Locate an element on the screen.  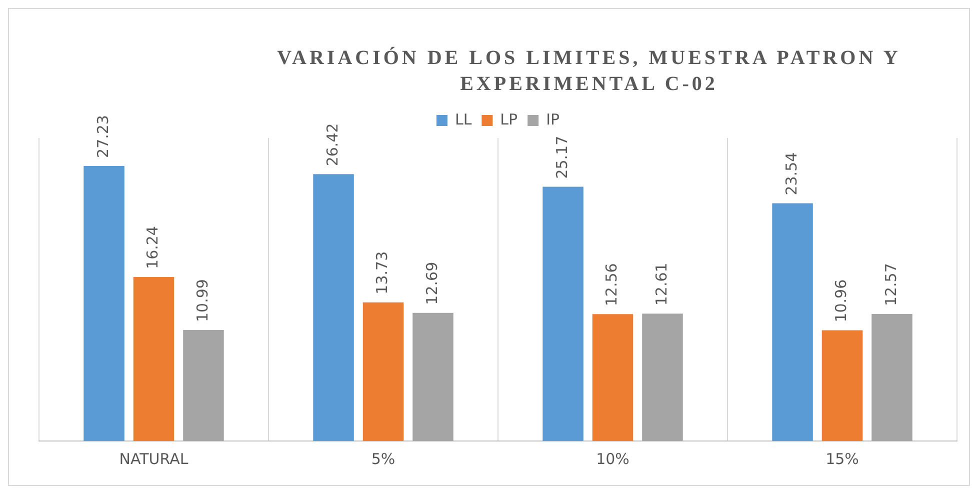
data-label: 12.56 is located at coordinates (611, 284).